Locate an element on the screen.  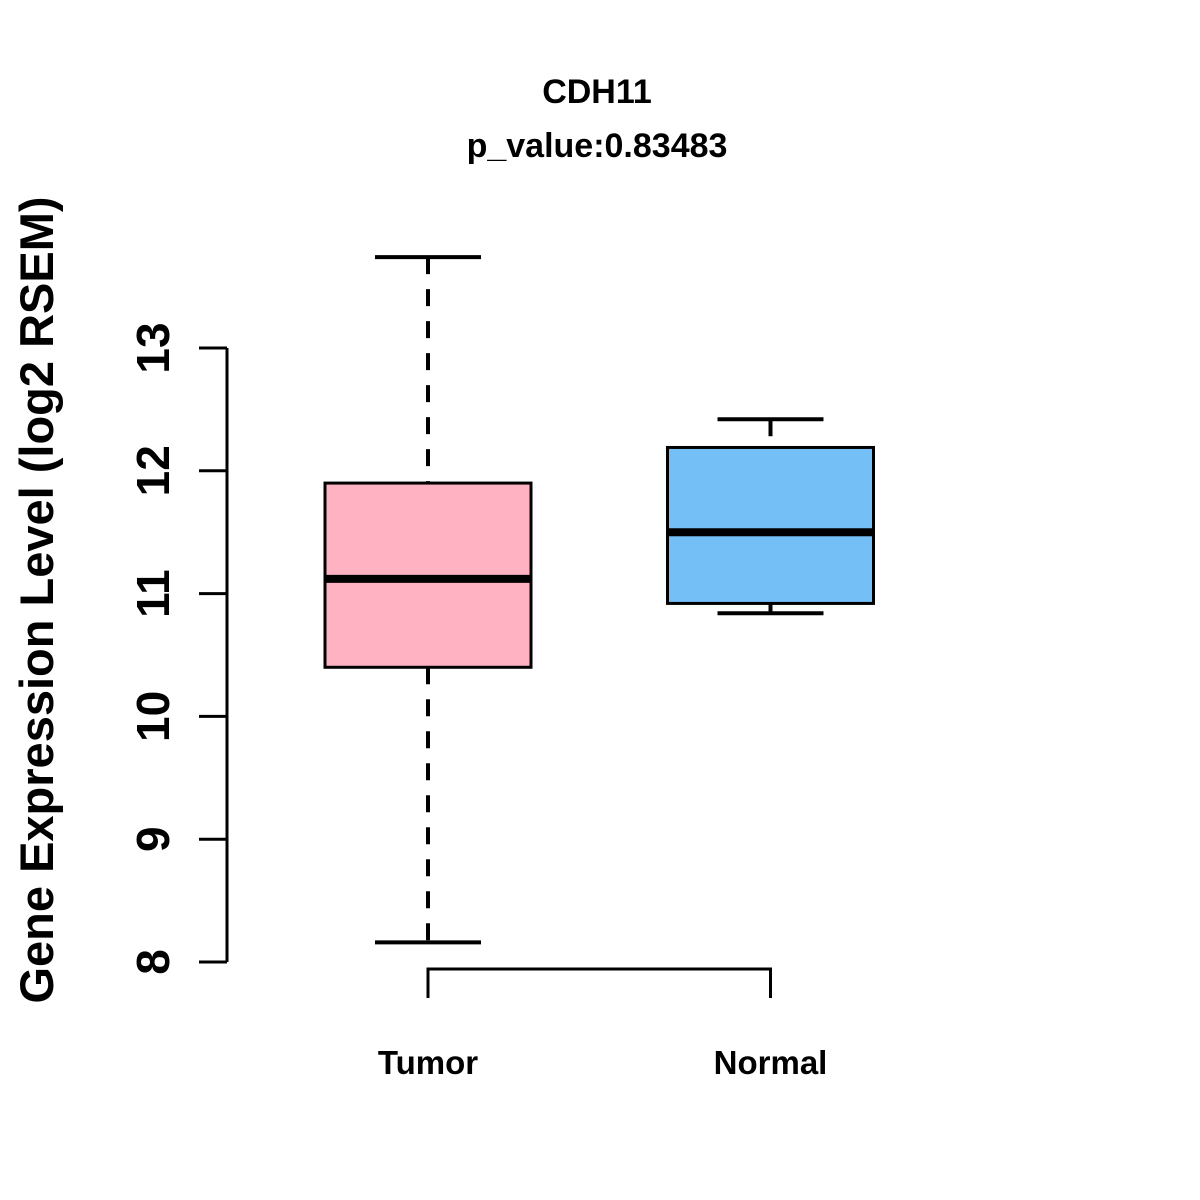
x-axis-bracket is located at coordinates (599, 982).